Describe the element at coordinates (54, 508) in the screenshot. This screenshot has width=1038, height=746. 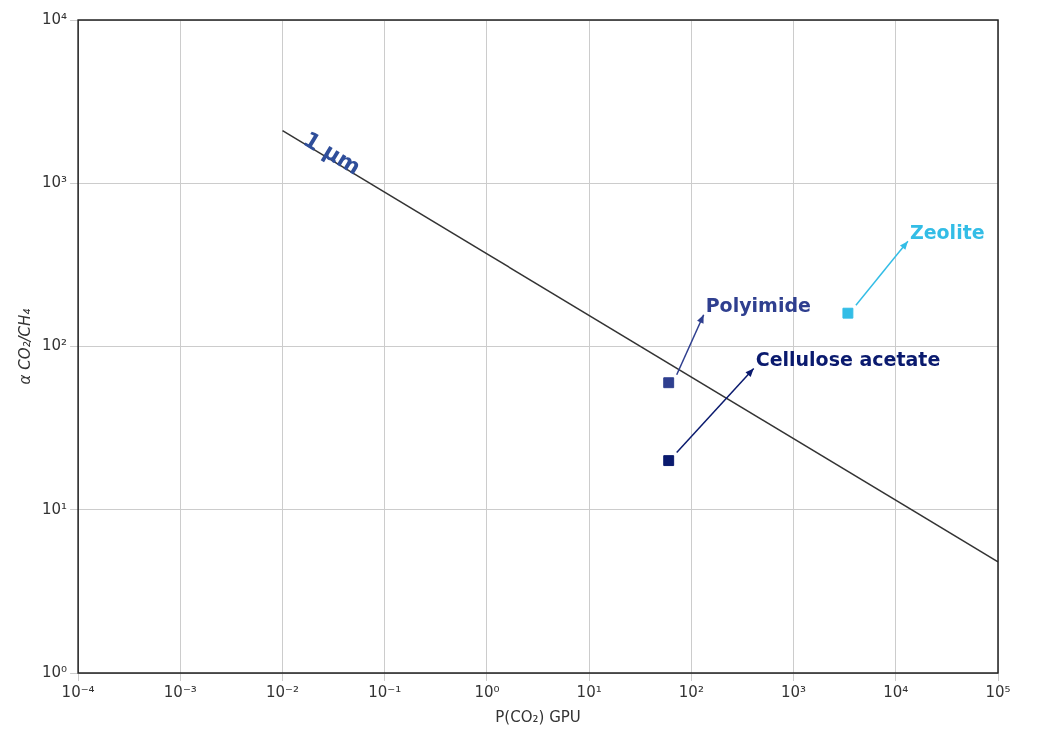
I see `y-tick-label: 10¹` at that location.